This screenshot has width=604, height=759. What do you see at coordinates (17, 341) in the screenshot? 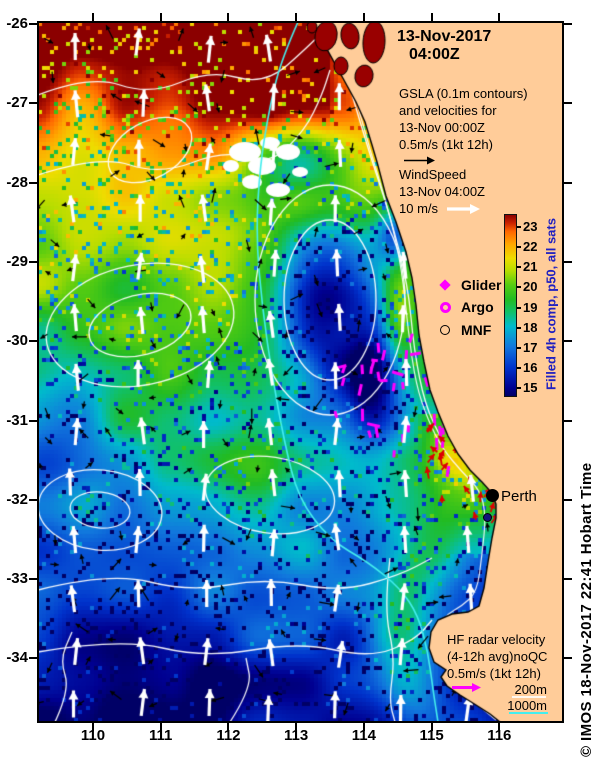
I see `y-axis-tick-label: -30` at bounding box center [17, 341].